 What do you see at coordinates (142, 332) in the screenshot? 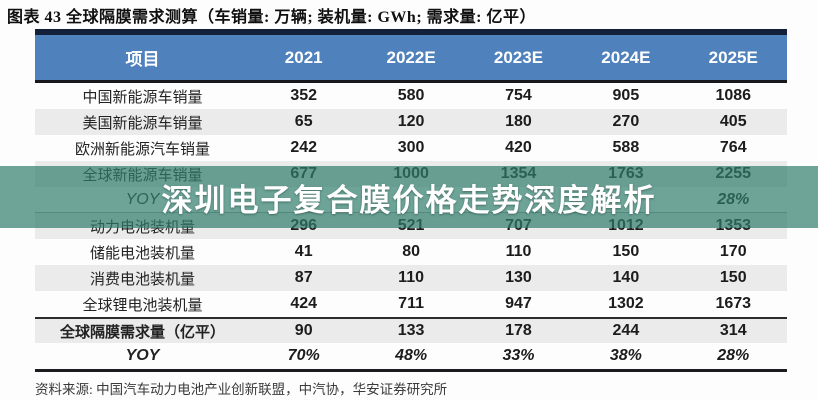
I see `row-label: 全球隔膜需求量（亿平）` at bounding box center [142, 332].